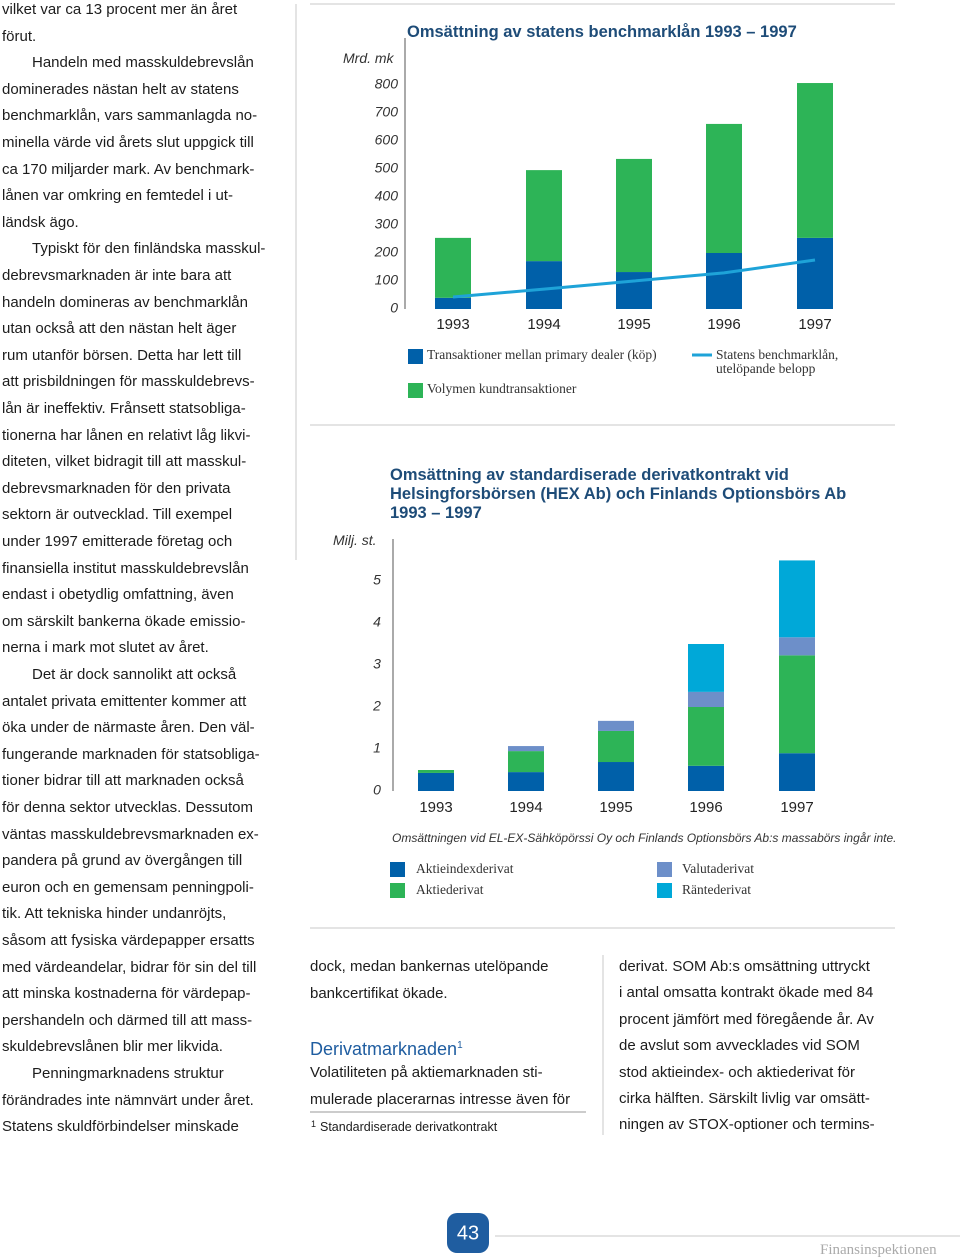  Describe the element at coordinates (117, 515) in the screenshot. I see `body-text-line: sektorn är outvecklad. Till exempel` at that location.